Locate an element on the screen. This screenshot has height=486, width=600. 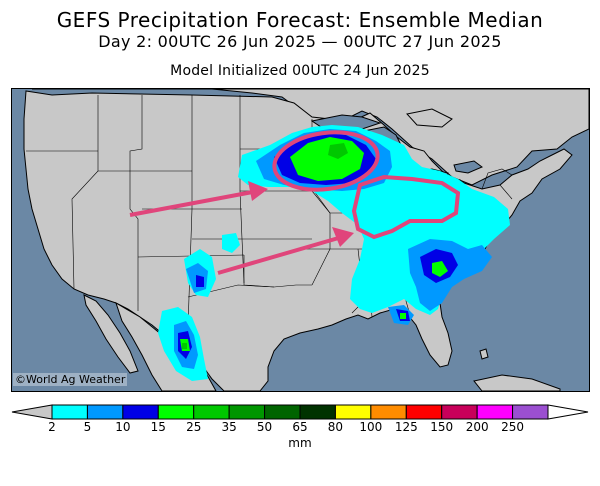
legend-tick-label: 150 is located at coordinates (442, 427).